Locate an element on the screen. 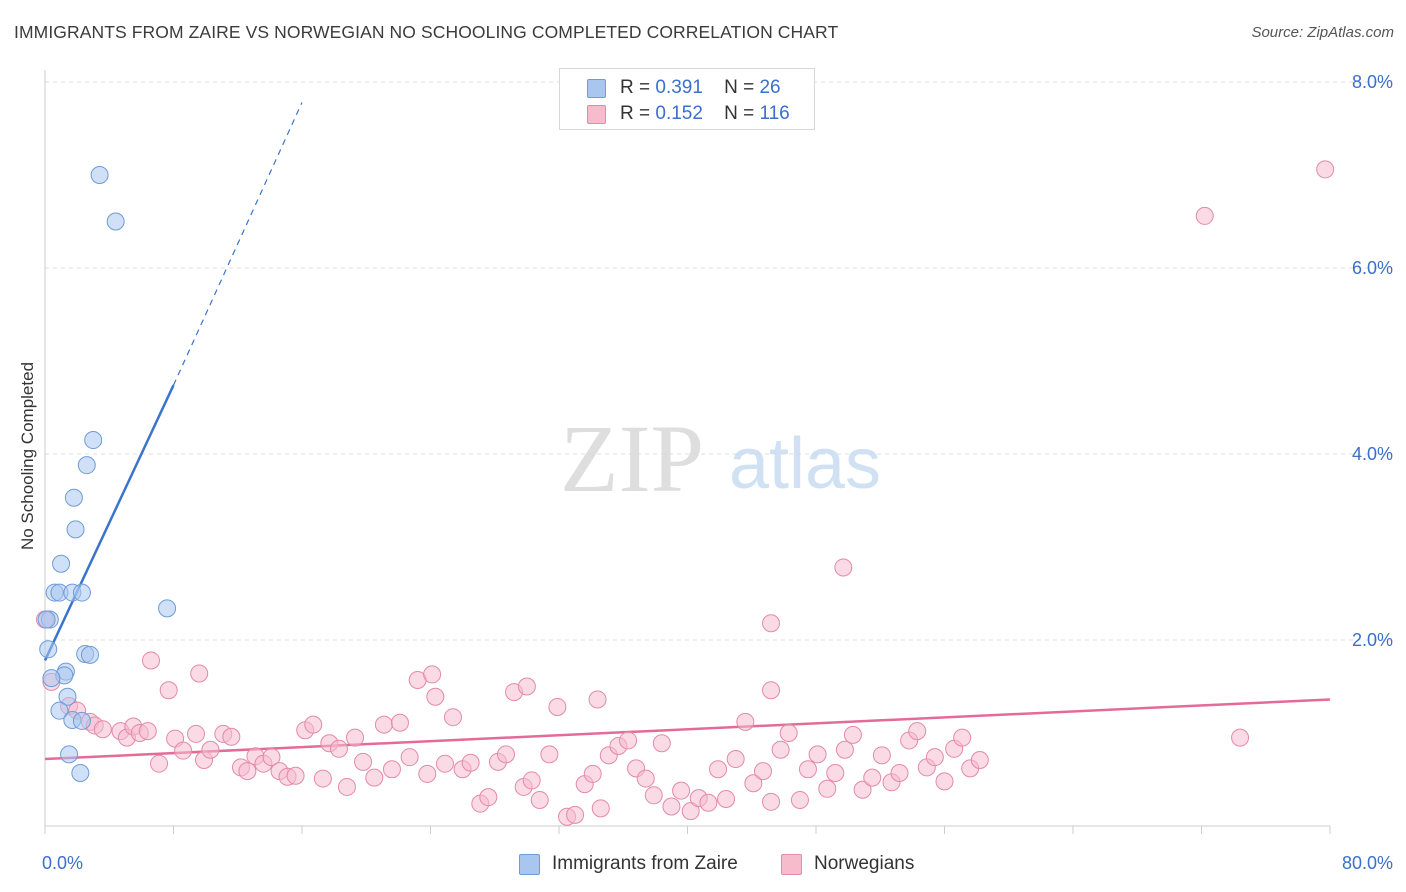  norwegians-legend-swatch is located at coordinates (791, 864).